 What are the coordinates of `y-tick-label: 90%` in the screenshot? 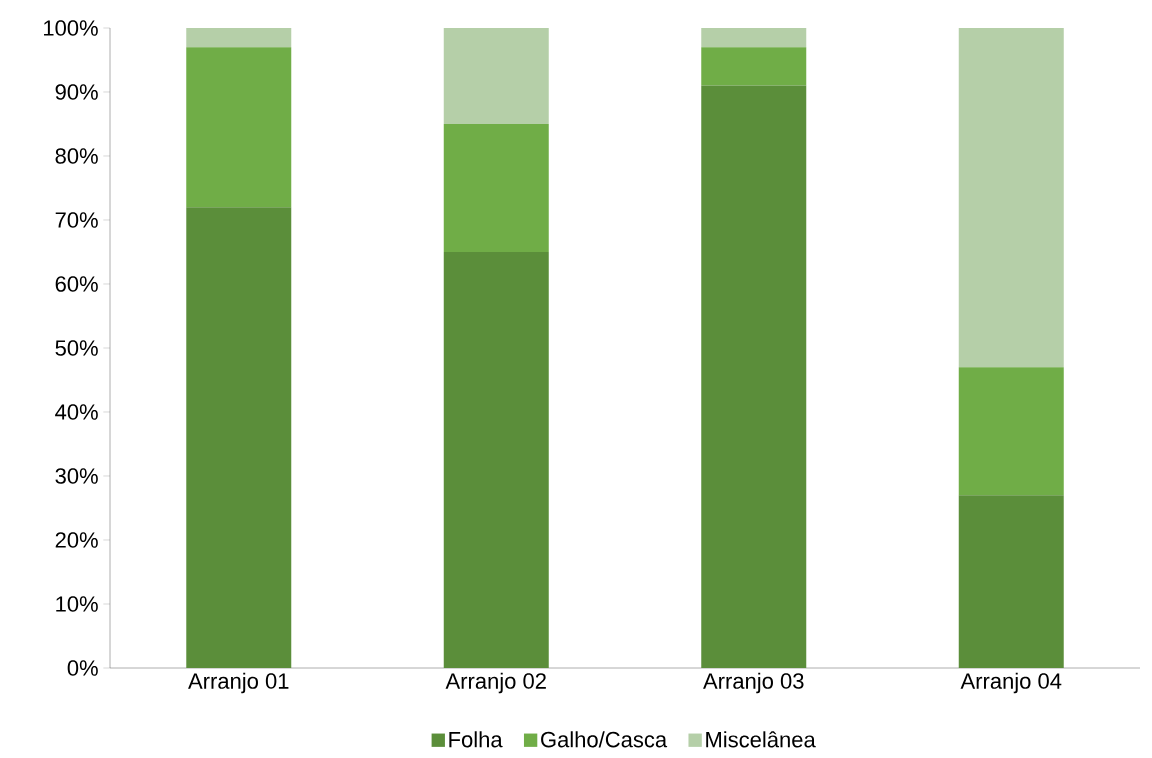 It's located at (76, 92).